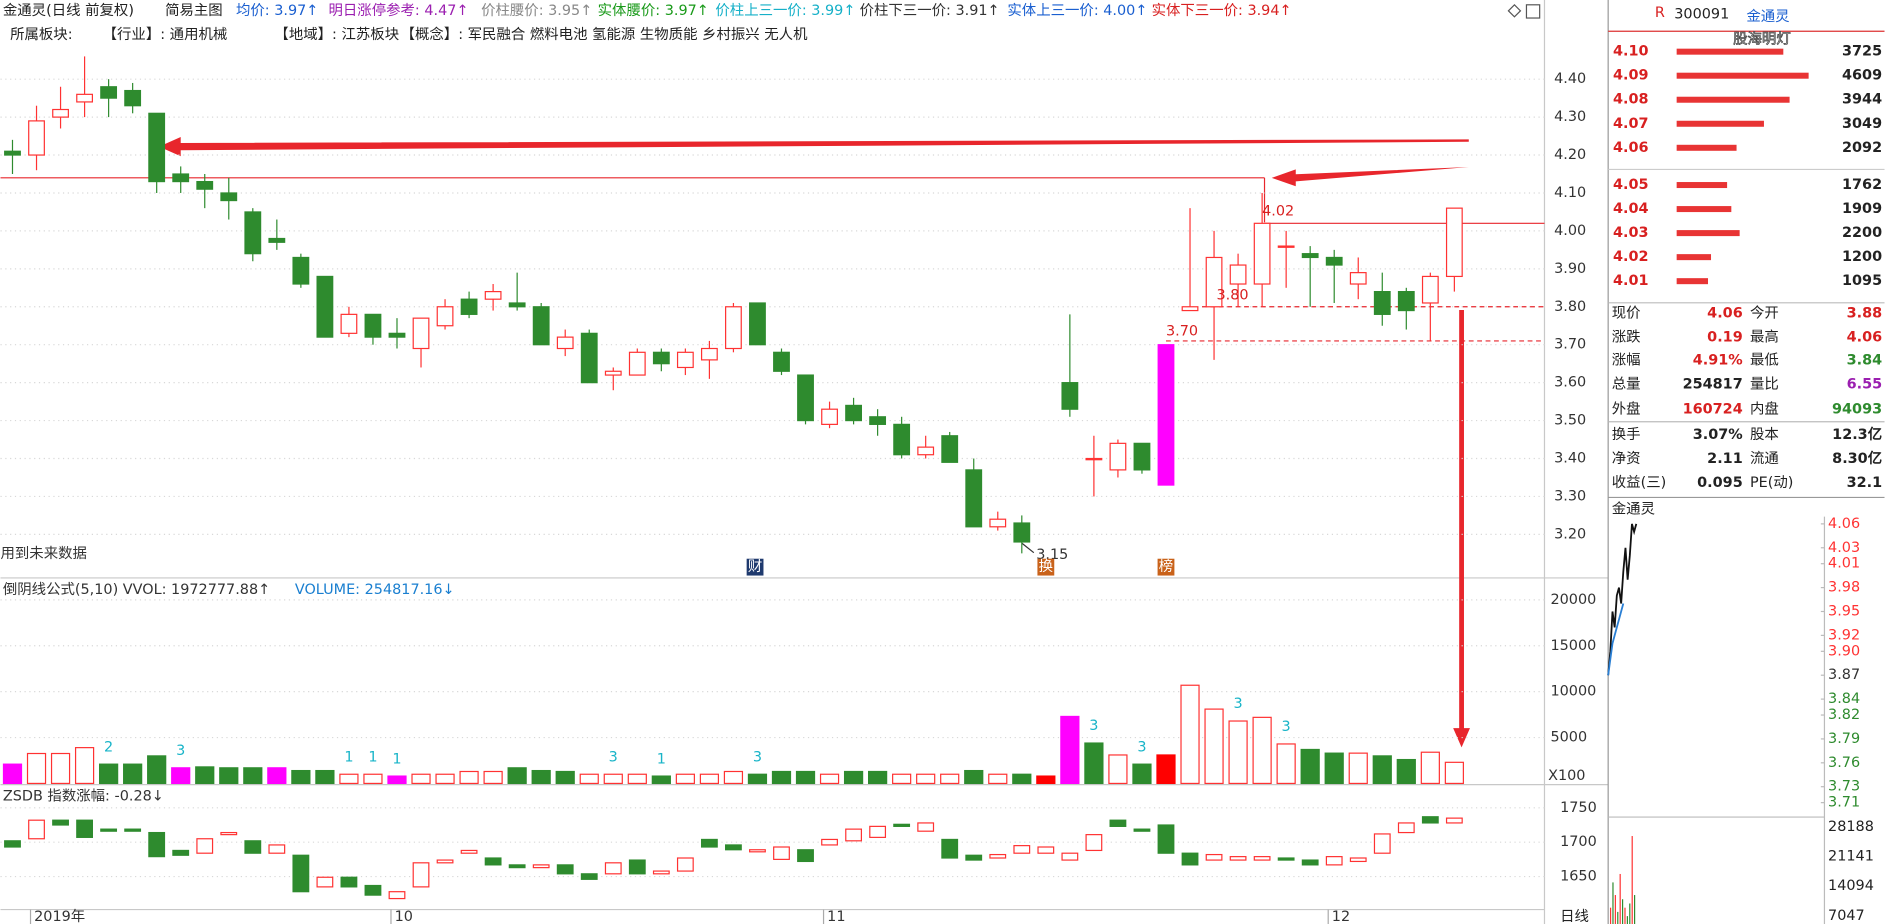 The height and width of the screenshot is (924, 1885). I want to click on unit-label: X100, so click(1566, 776).